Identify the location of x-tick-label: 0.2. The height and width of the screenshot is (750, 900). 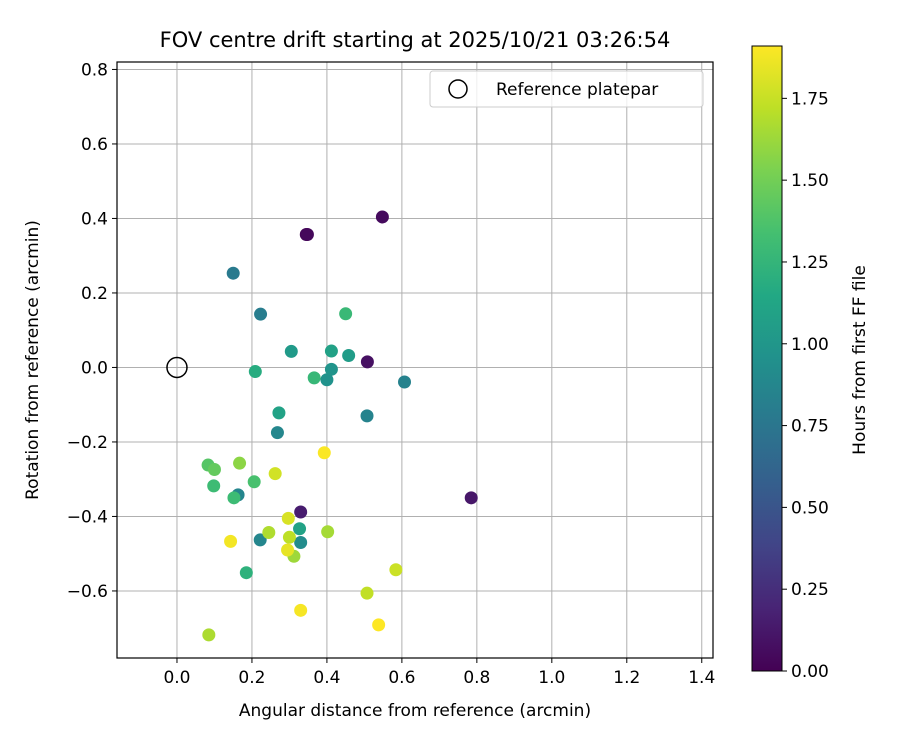
(251, 678).